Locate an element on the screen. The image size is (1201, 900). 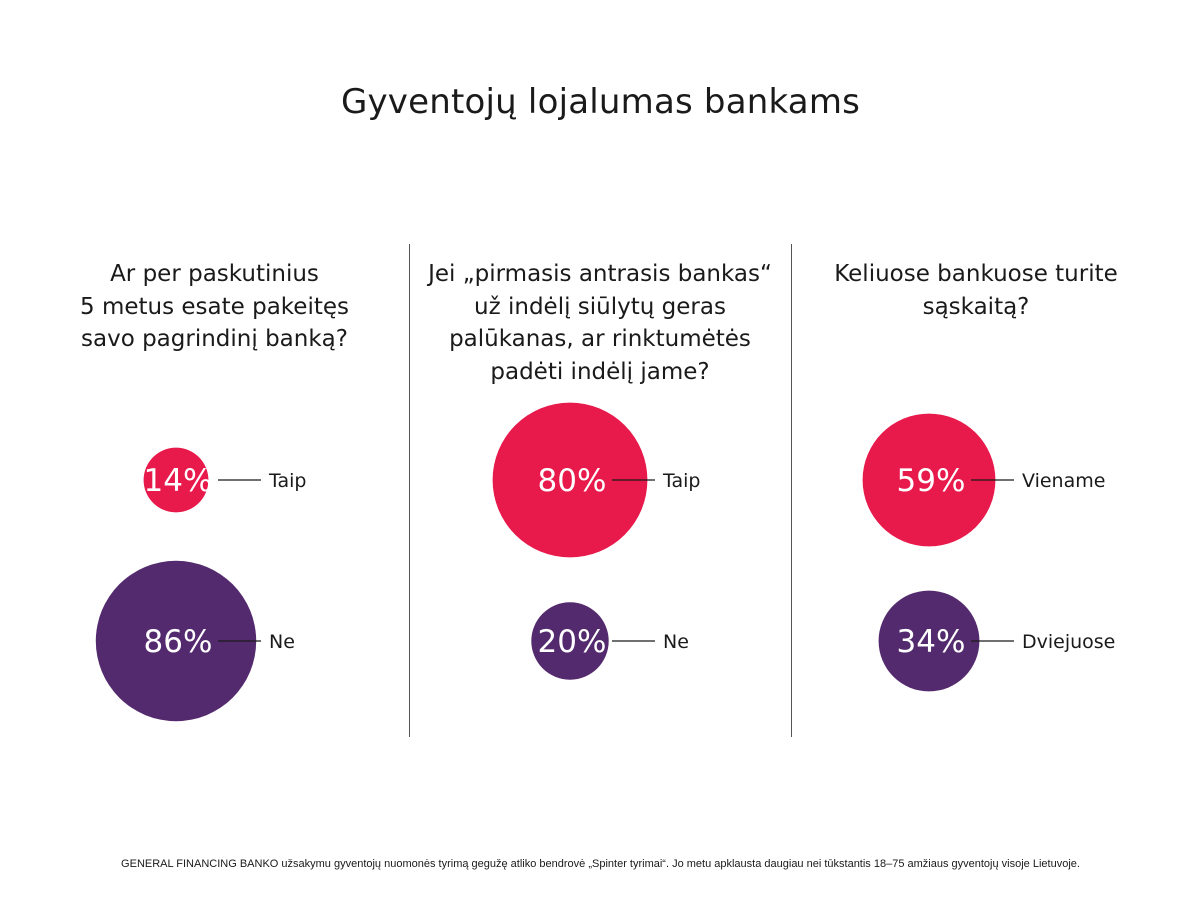
value-label: 20% is located at coordinates (572, 642).